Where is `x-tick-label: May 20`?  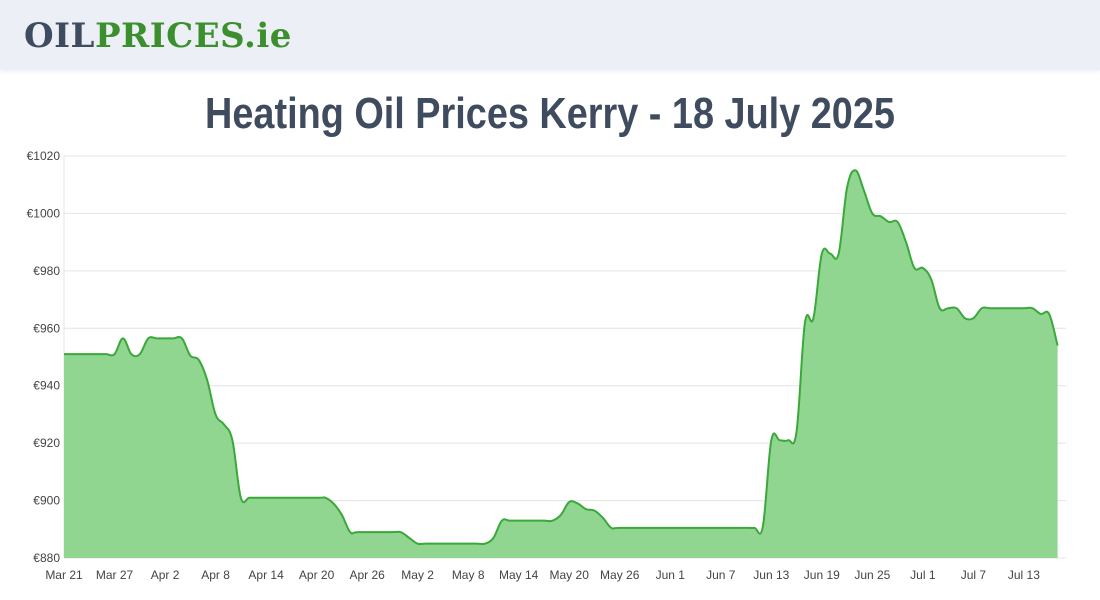
x-tick-label: May 20 is located at coordinates (570, 575).